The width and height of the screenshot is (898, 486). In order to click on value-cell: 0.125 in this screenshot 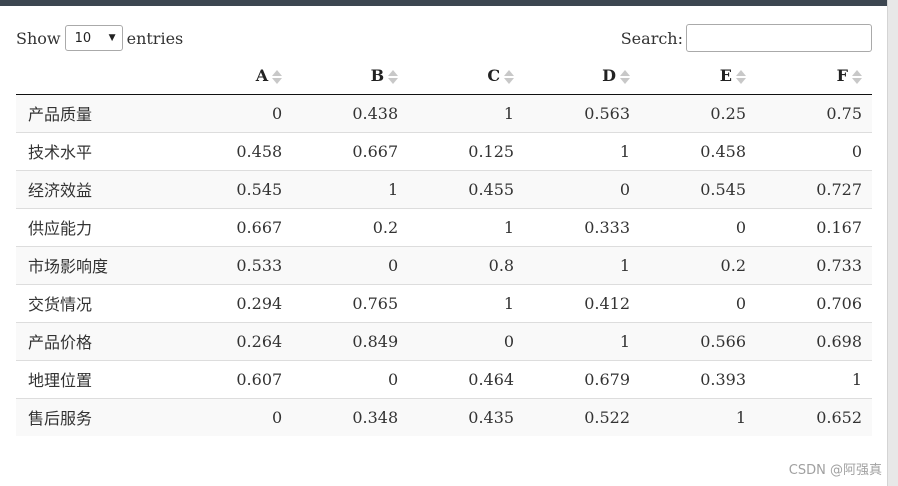, I will do `click(466, 150)`.